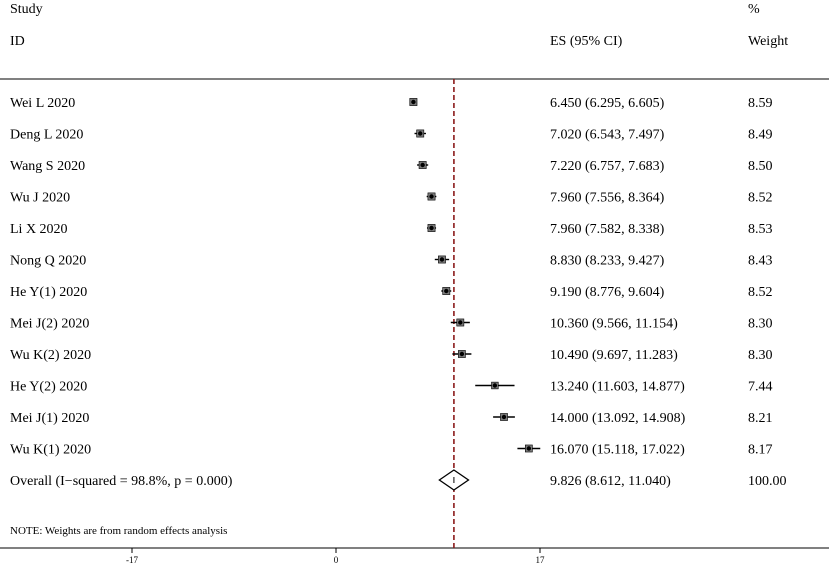 This screenshot has height=568, width=829. What do you see at coordinates (49, 418) in the screenshot?
I see `study-label: Mei J(1) 2020` at bounding box center [49, 418].